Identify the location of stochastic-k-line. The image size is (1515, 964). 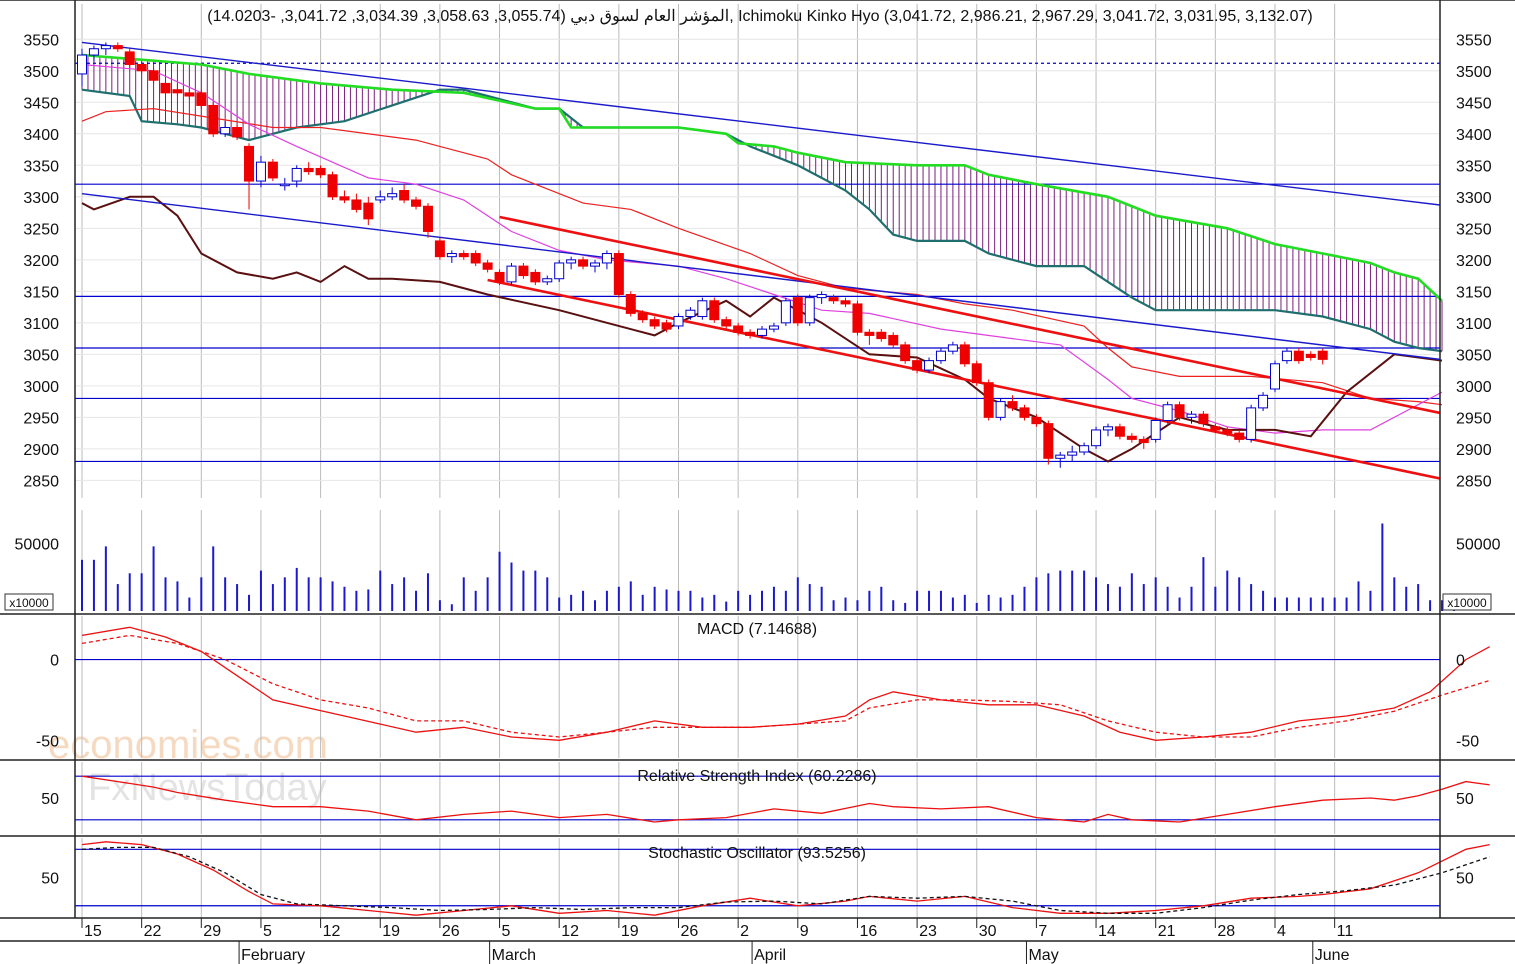
(785, 878).